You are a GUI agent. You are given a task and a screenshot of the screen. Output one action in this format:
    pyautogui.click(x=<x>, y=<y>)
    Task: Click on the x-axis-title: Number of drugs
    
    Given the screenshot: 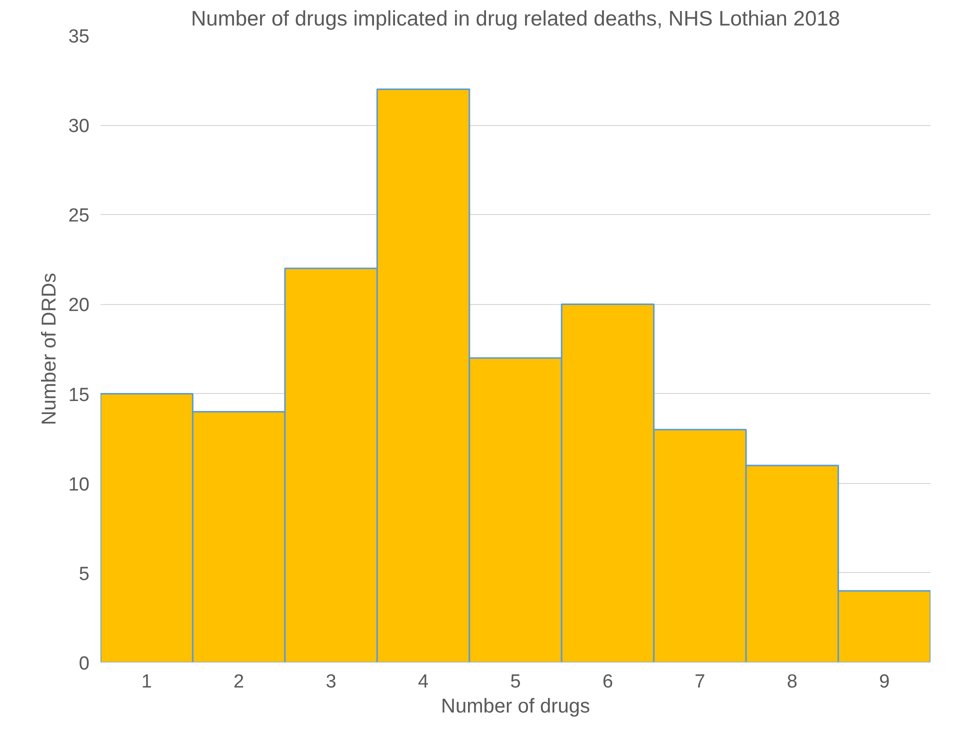 What is the action you would take?
    pyautogui.click(x=515, y=707)
    